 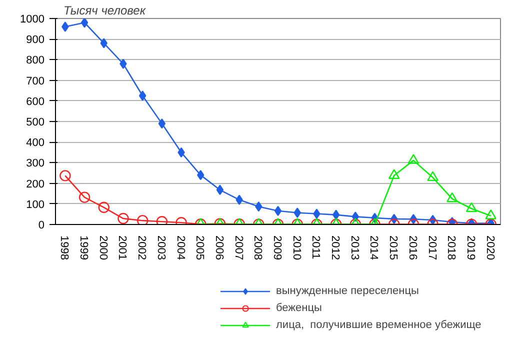 What do you see at coordinates (490, 248) in the screenshot?
I see `x-tick-label: 2020` at bounding box center [490, 248].